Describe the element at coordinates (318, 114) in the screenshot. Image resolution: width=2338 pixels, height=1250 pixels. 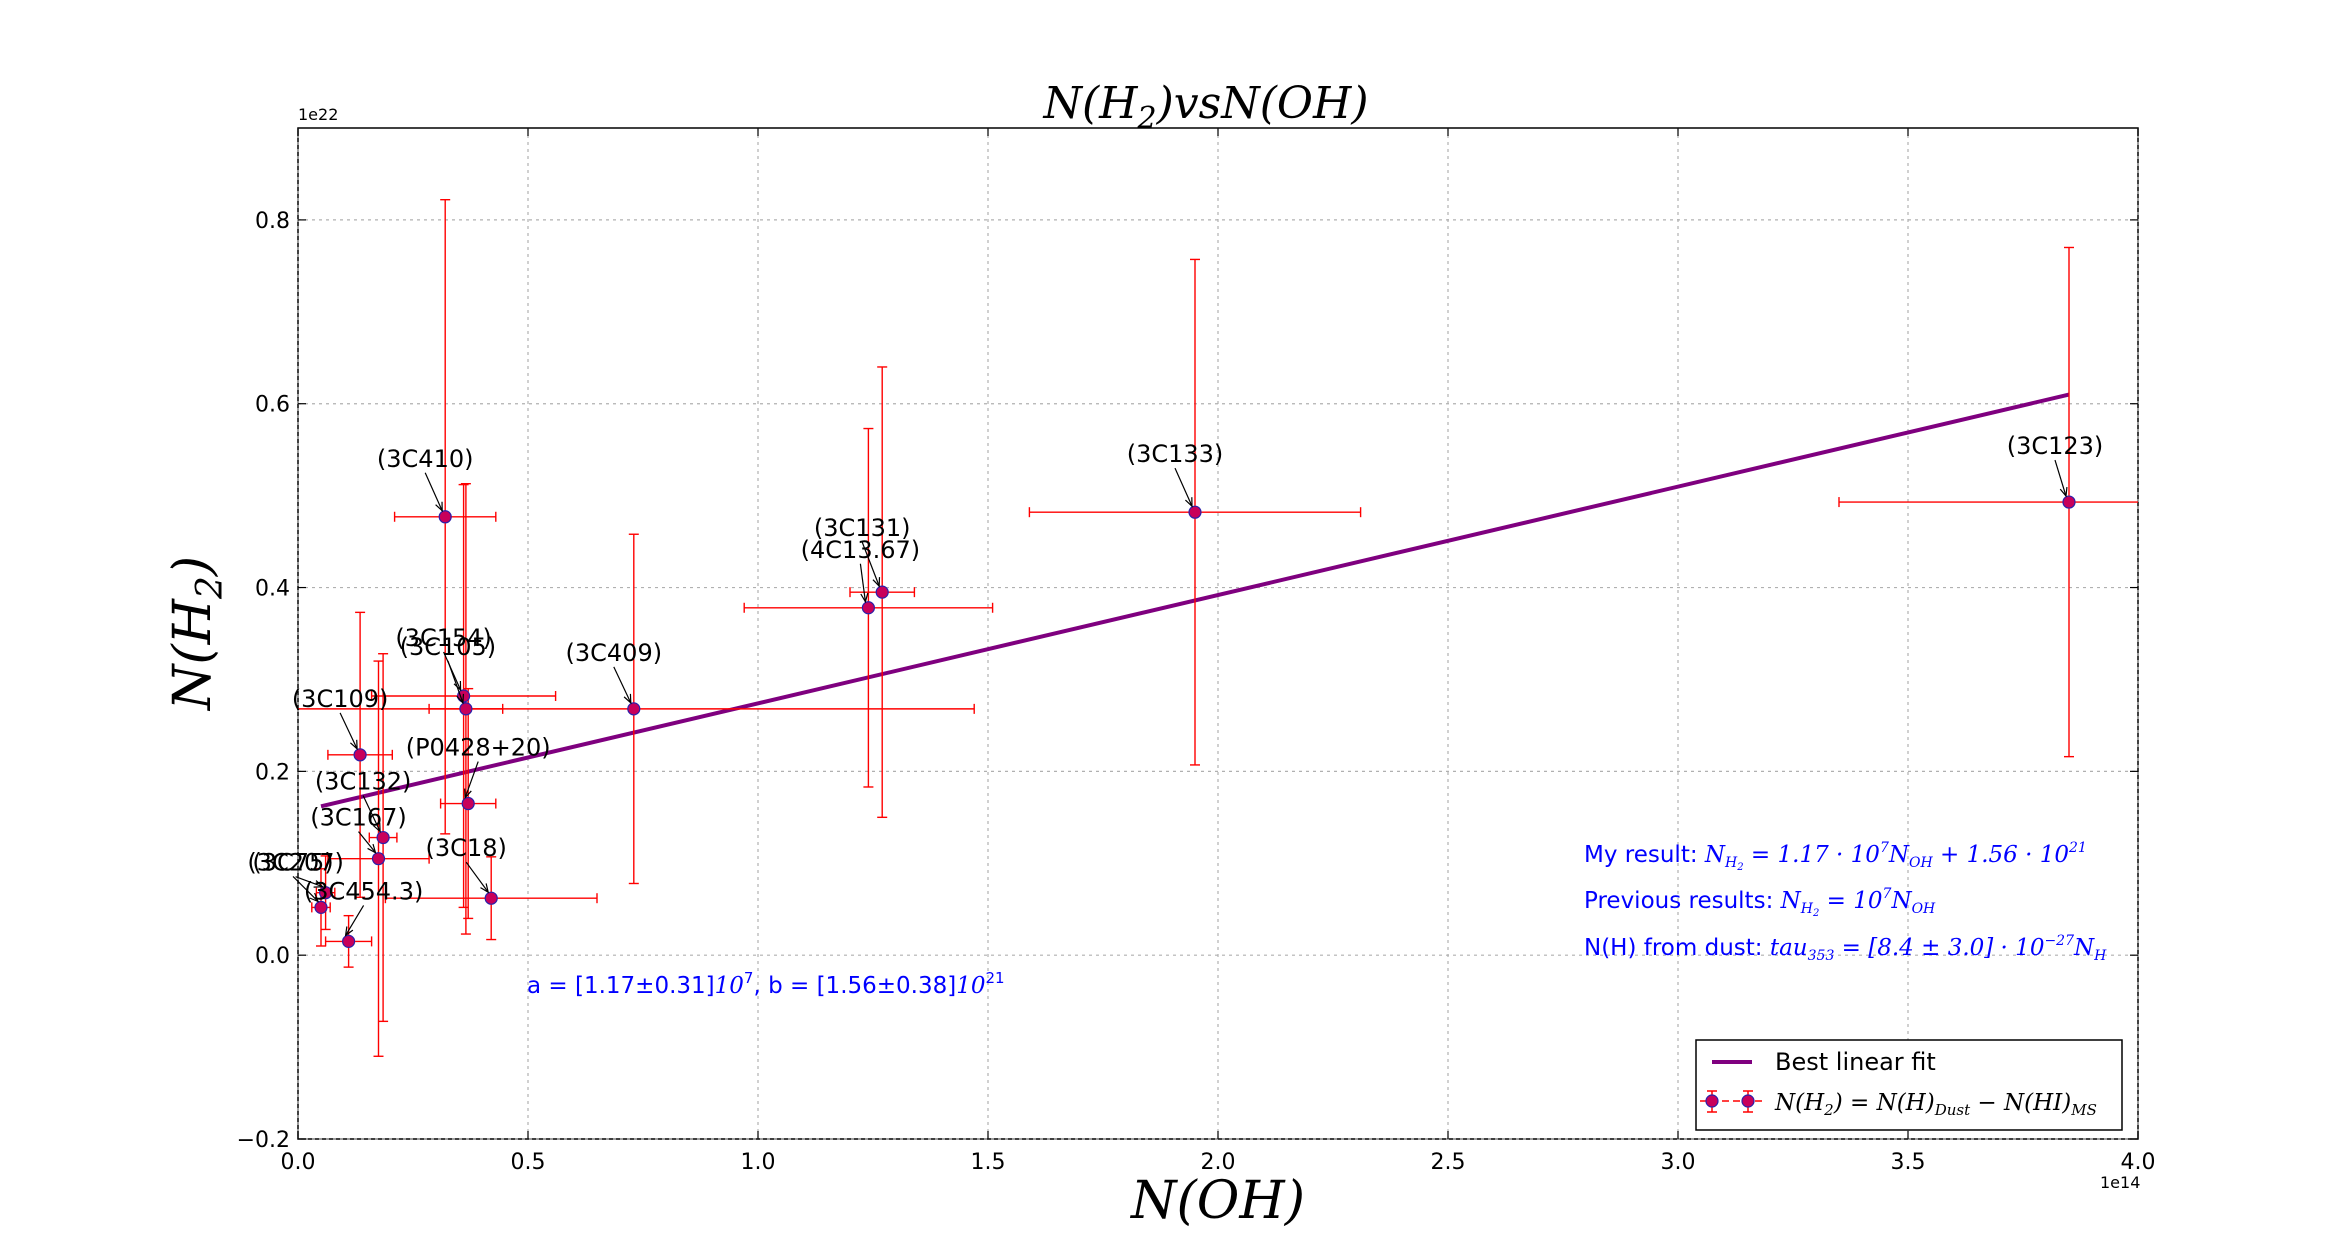
I see `y-offset-label: 1e22` at that location.